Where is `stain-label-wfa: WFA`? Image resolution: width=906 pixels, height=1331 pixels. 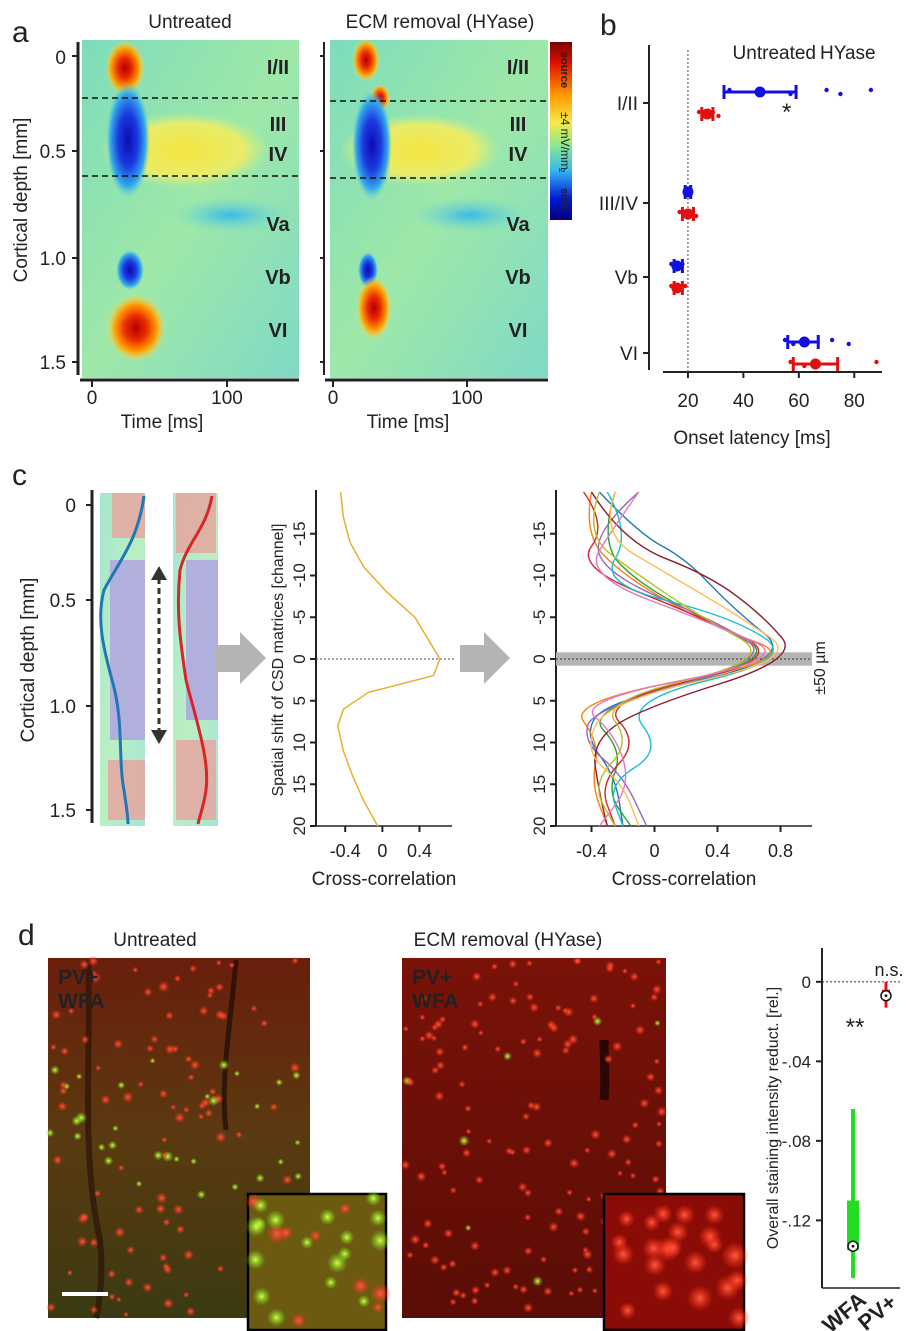
stain-label-wfa: WFA is located at coordinates (81, 1001).